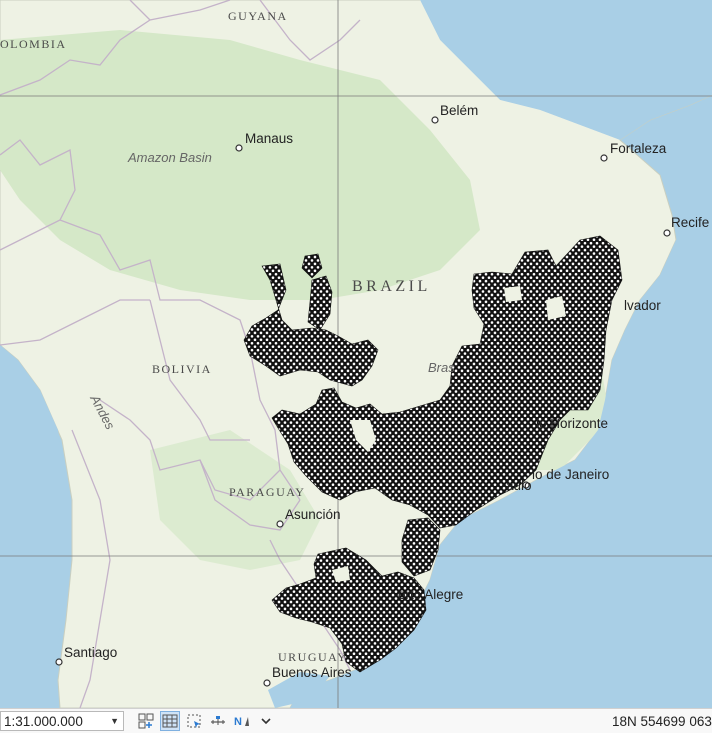 The height and width of the screenshot is (733, 712). I want to click on label-uruguay: URUGUAY, so click(312, 657).